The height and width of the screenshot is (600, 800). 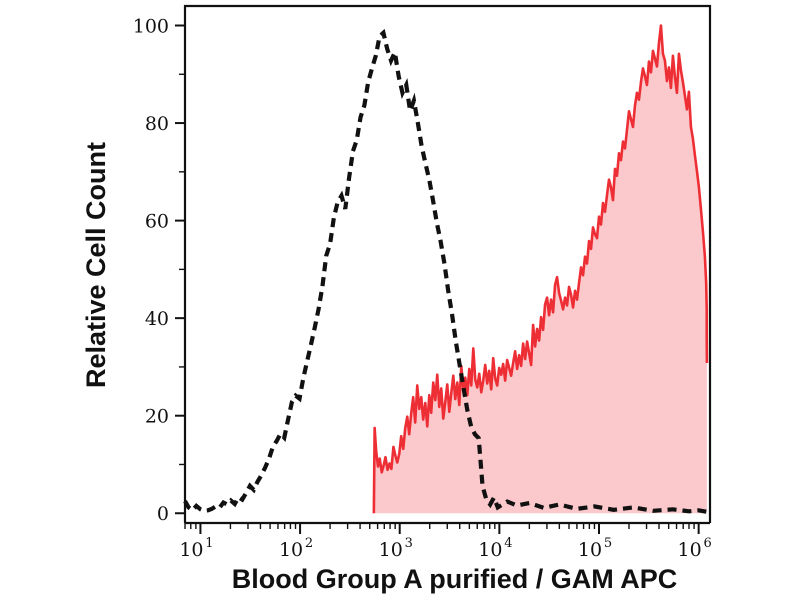 I want to click on x-tick-label-exponent: 4, so click(x=508, y=543).